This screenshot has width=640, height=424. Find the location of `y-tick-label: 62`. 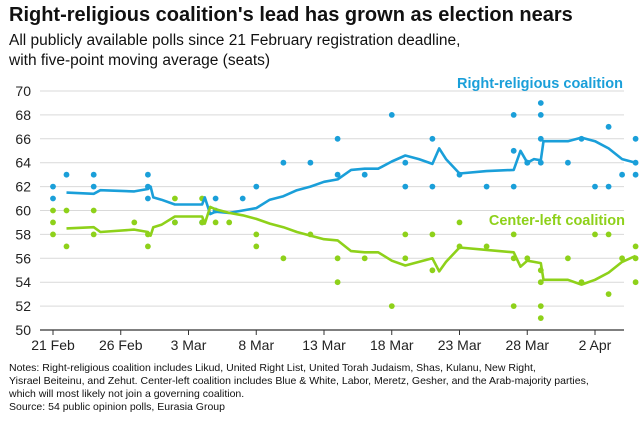

y-tick-label: 62 is located at coordinates (23, 187).